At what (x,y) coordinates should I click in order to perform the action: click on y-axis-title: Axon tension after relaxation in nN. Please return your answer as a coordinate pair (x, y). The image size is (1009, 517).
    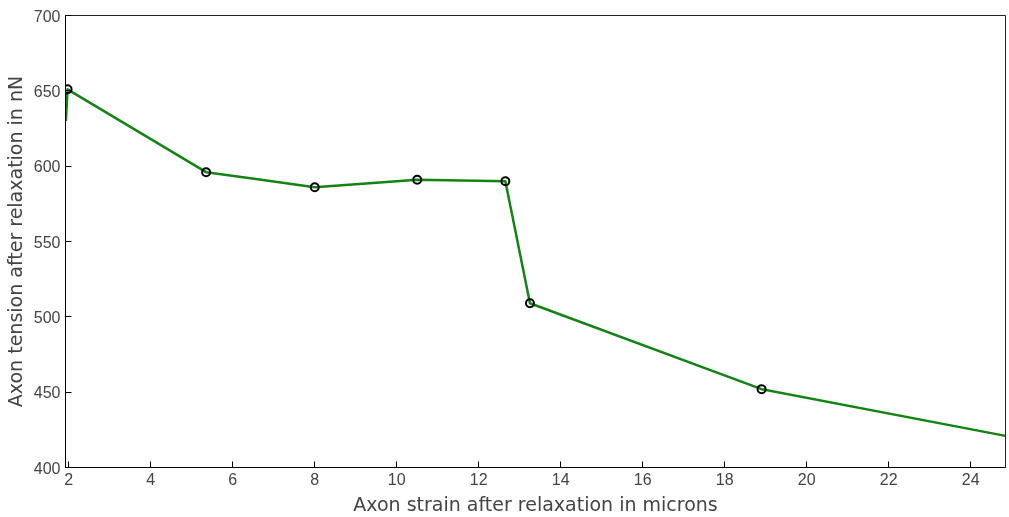
    Looking at the image, I should click on (14, 241).